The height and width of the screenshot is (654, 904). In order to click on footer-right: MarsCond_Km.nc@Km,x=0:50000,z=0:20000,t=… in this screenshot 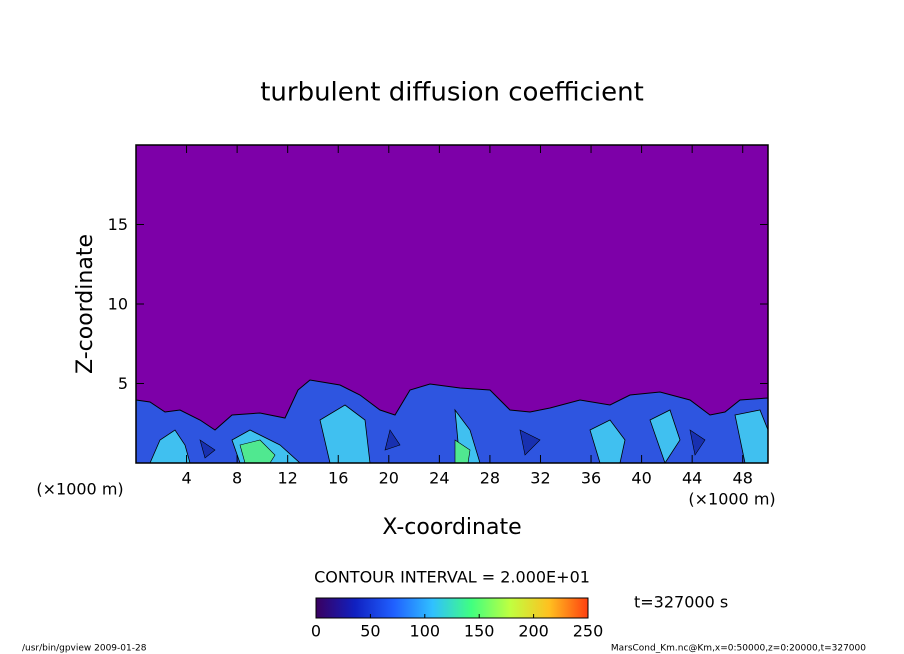, I will do `click(738, 649)`.